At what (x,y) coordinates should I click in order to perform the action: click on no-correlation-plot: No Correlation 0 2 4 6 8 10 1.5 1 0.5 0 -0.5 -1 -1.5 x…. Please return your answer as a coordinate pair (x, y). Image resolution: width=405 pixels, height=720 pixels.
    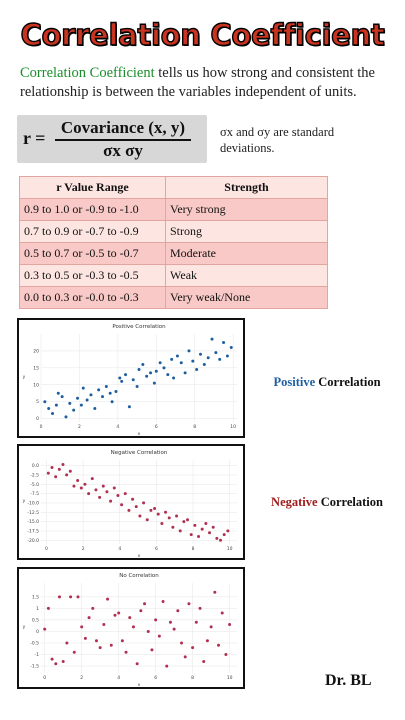
    Looking at the image, I should click on (131, 628).